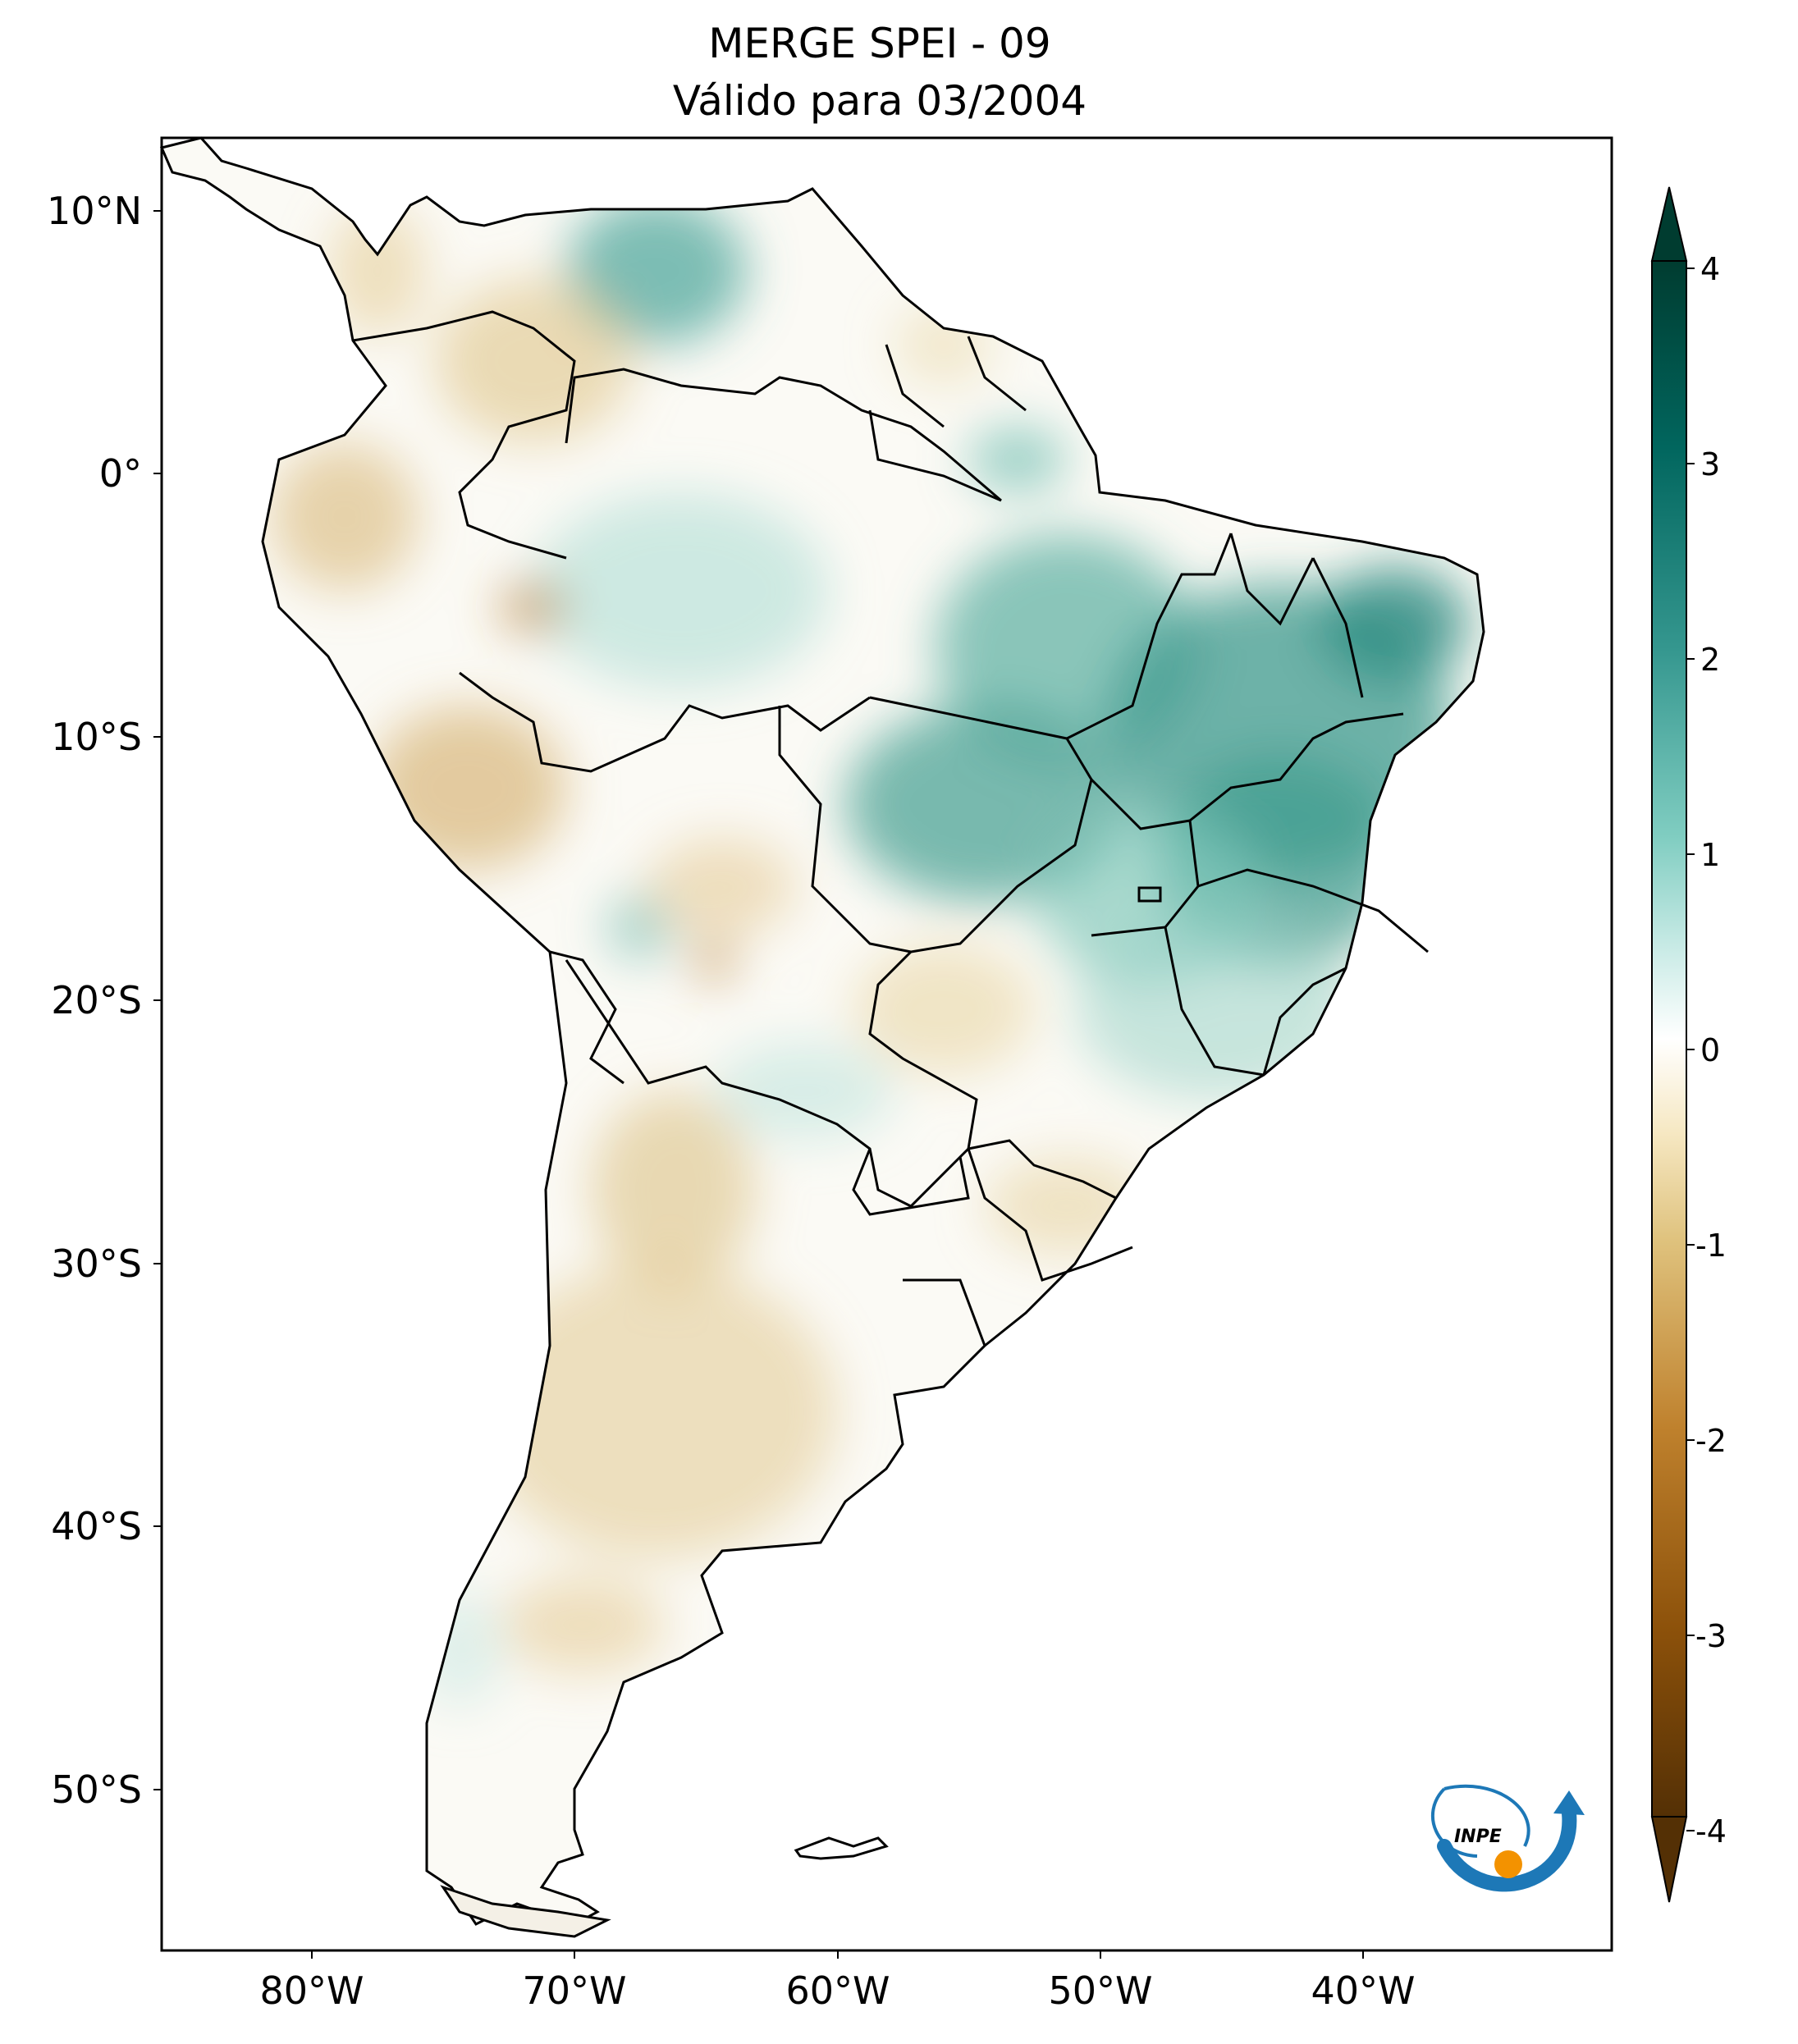 The image size is (1798, 2044). What do you see at coordinates (1669, 1039) in the screenshot?
I see `colorbar-gradient` at bounding box center [1669, 1039].